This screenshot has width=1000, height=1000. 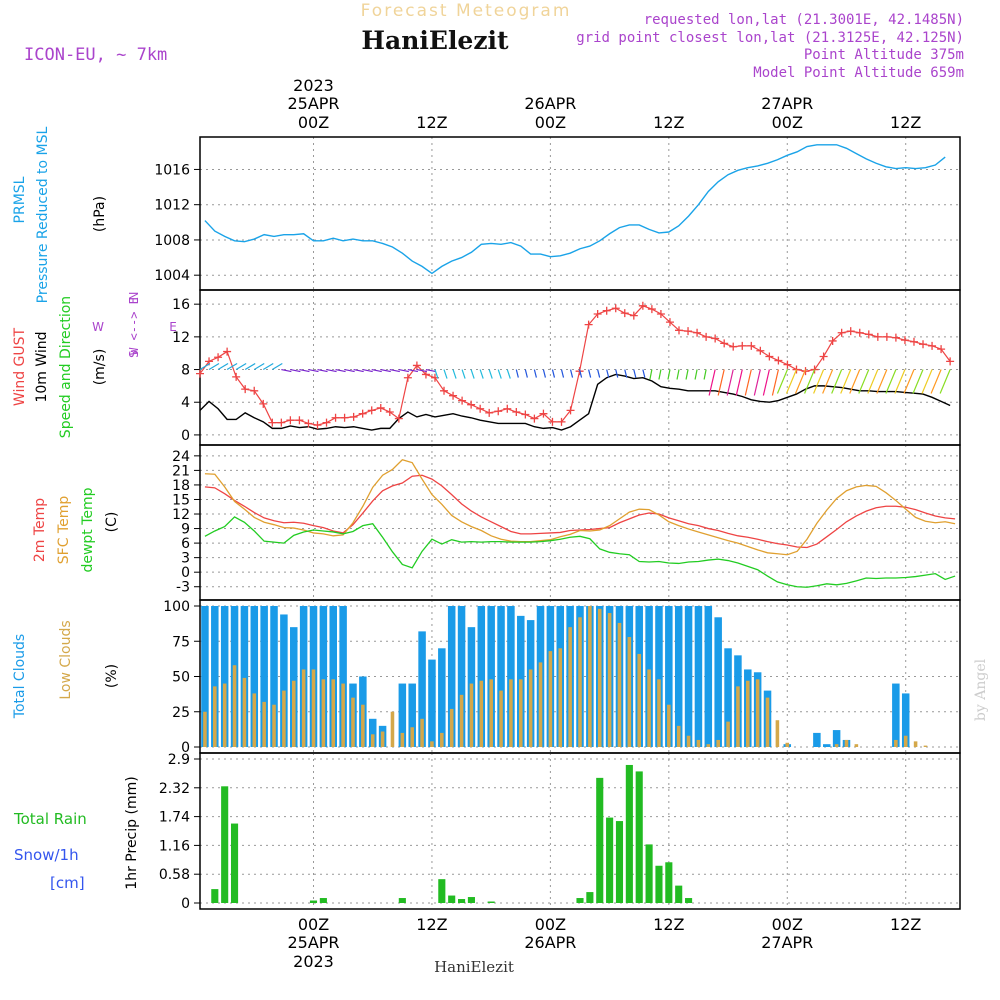 I want to click on rain-label: Total Rain, so click(x=50, y=819).